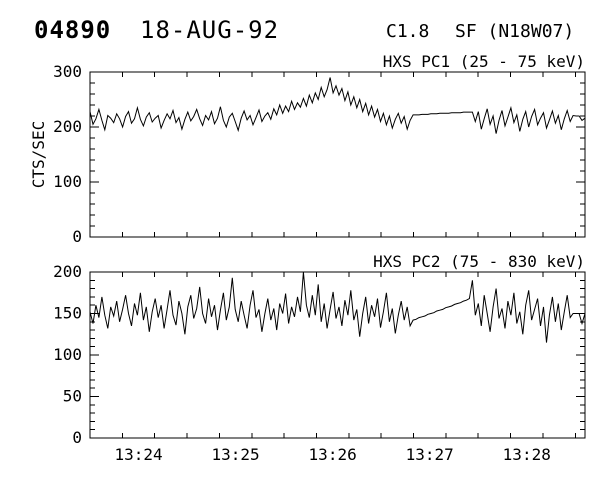 Image resolution: width=600 pixels, height=480 pixels. What do you see at coordinates (333, 454) in the screenshot?
I see `x-tick-label: 13:26` at bounding box center [333, 454].